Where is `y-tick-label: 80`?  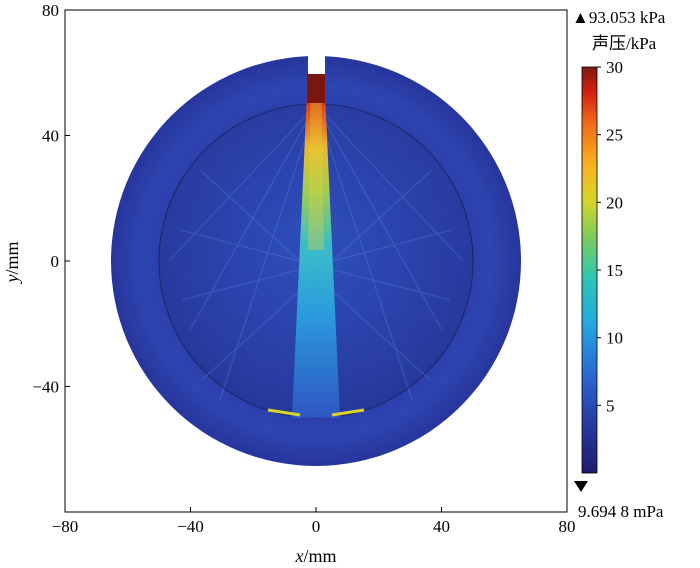 y-tick-label: 80 is located at coordinates (50, 10).